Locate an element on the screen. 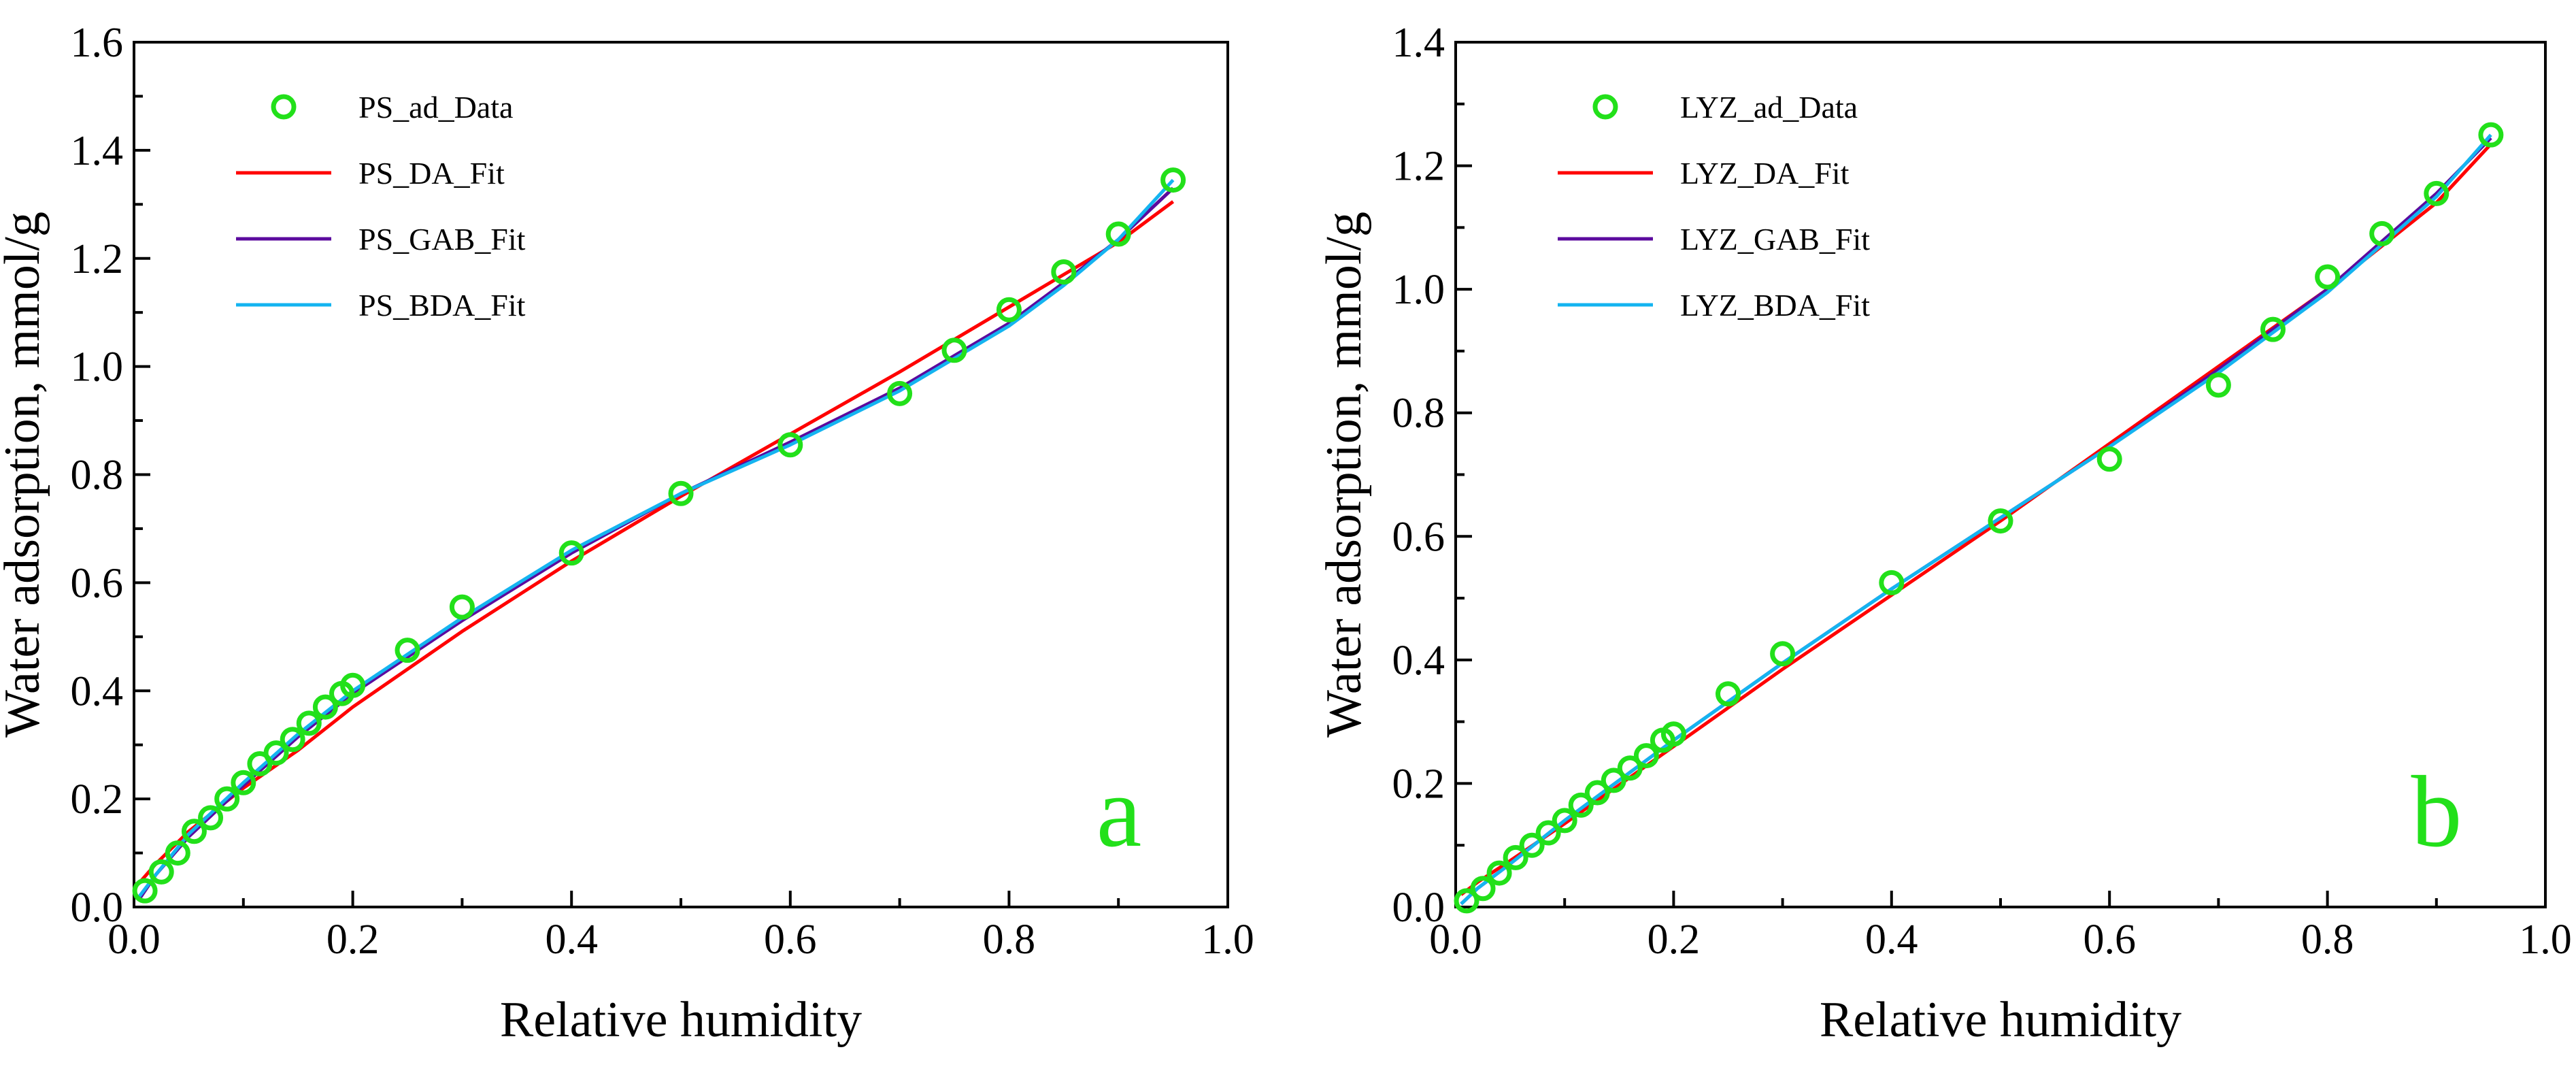  legend-entry: LYZ_BDA_Fit is located at coordinates (1775, 306).